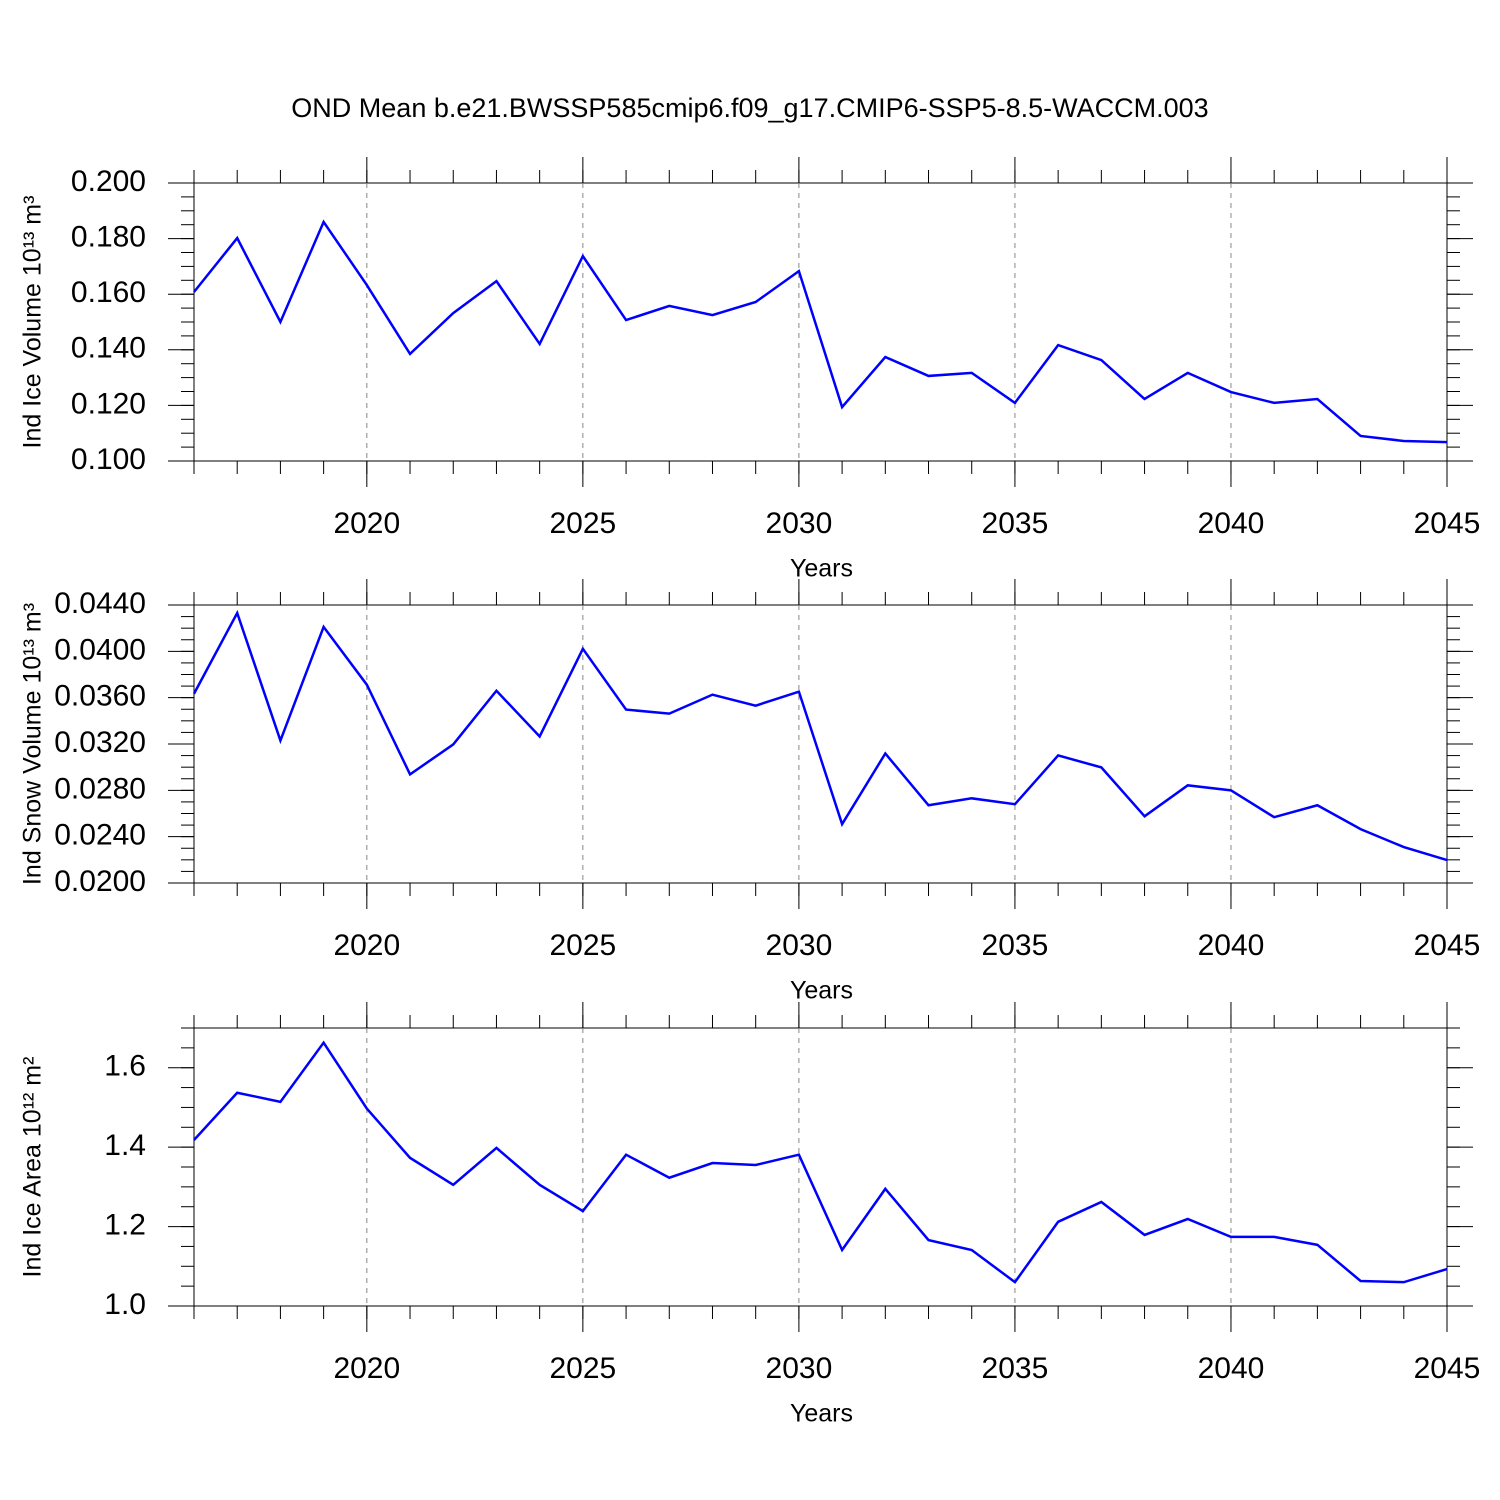 This screenshot has width=1500, height=1500. I want to click on y-tick-label: 0.0400, so click(100, 649).